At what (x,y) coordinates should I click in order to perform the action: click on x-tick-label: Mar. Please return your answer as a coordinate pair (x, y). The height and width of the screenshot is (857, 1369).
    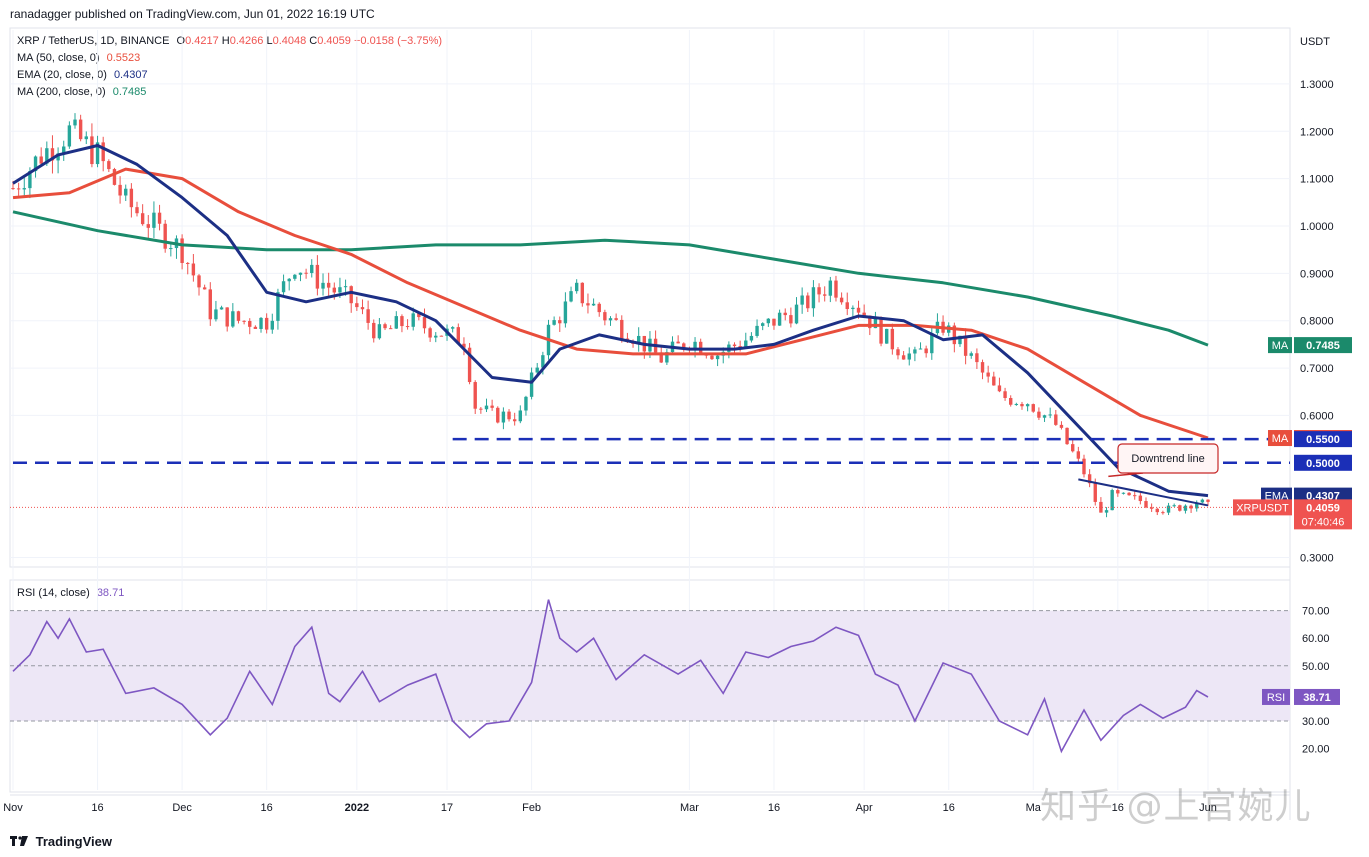
    Looking at the image, I should click on (689, 808).